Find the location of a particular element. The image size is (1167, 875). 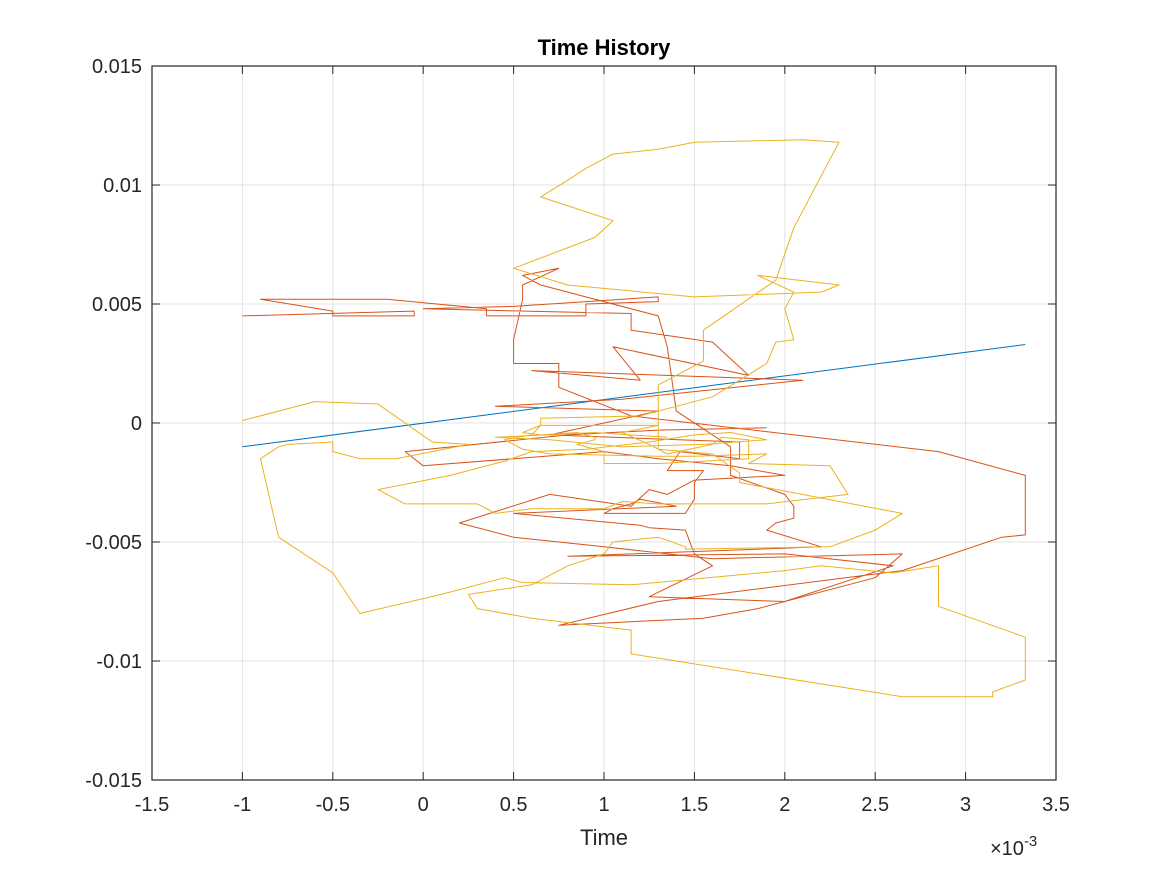

y-tick-label: 0.005 is located at coordinates (117, 305).